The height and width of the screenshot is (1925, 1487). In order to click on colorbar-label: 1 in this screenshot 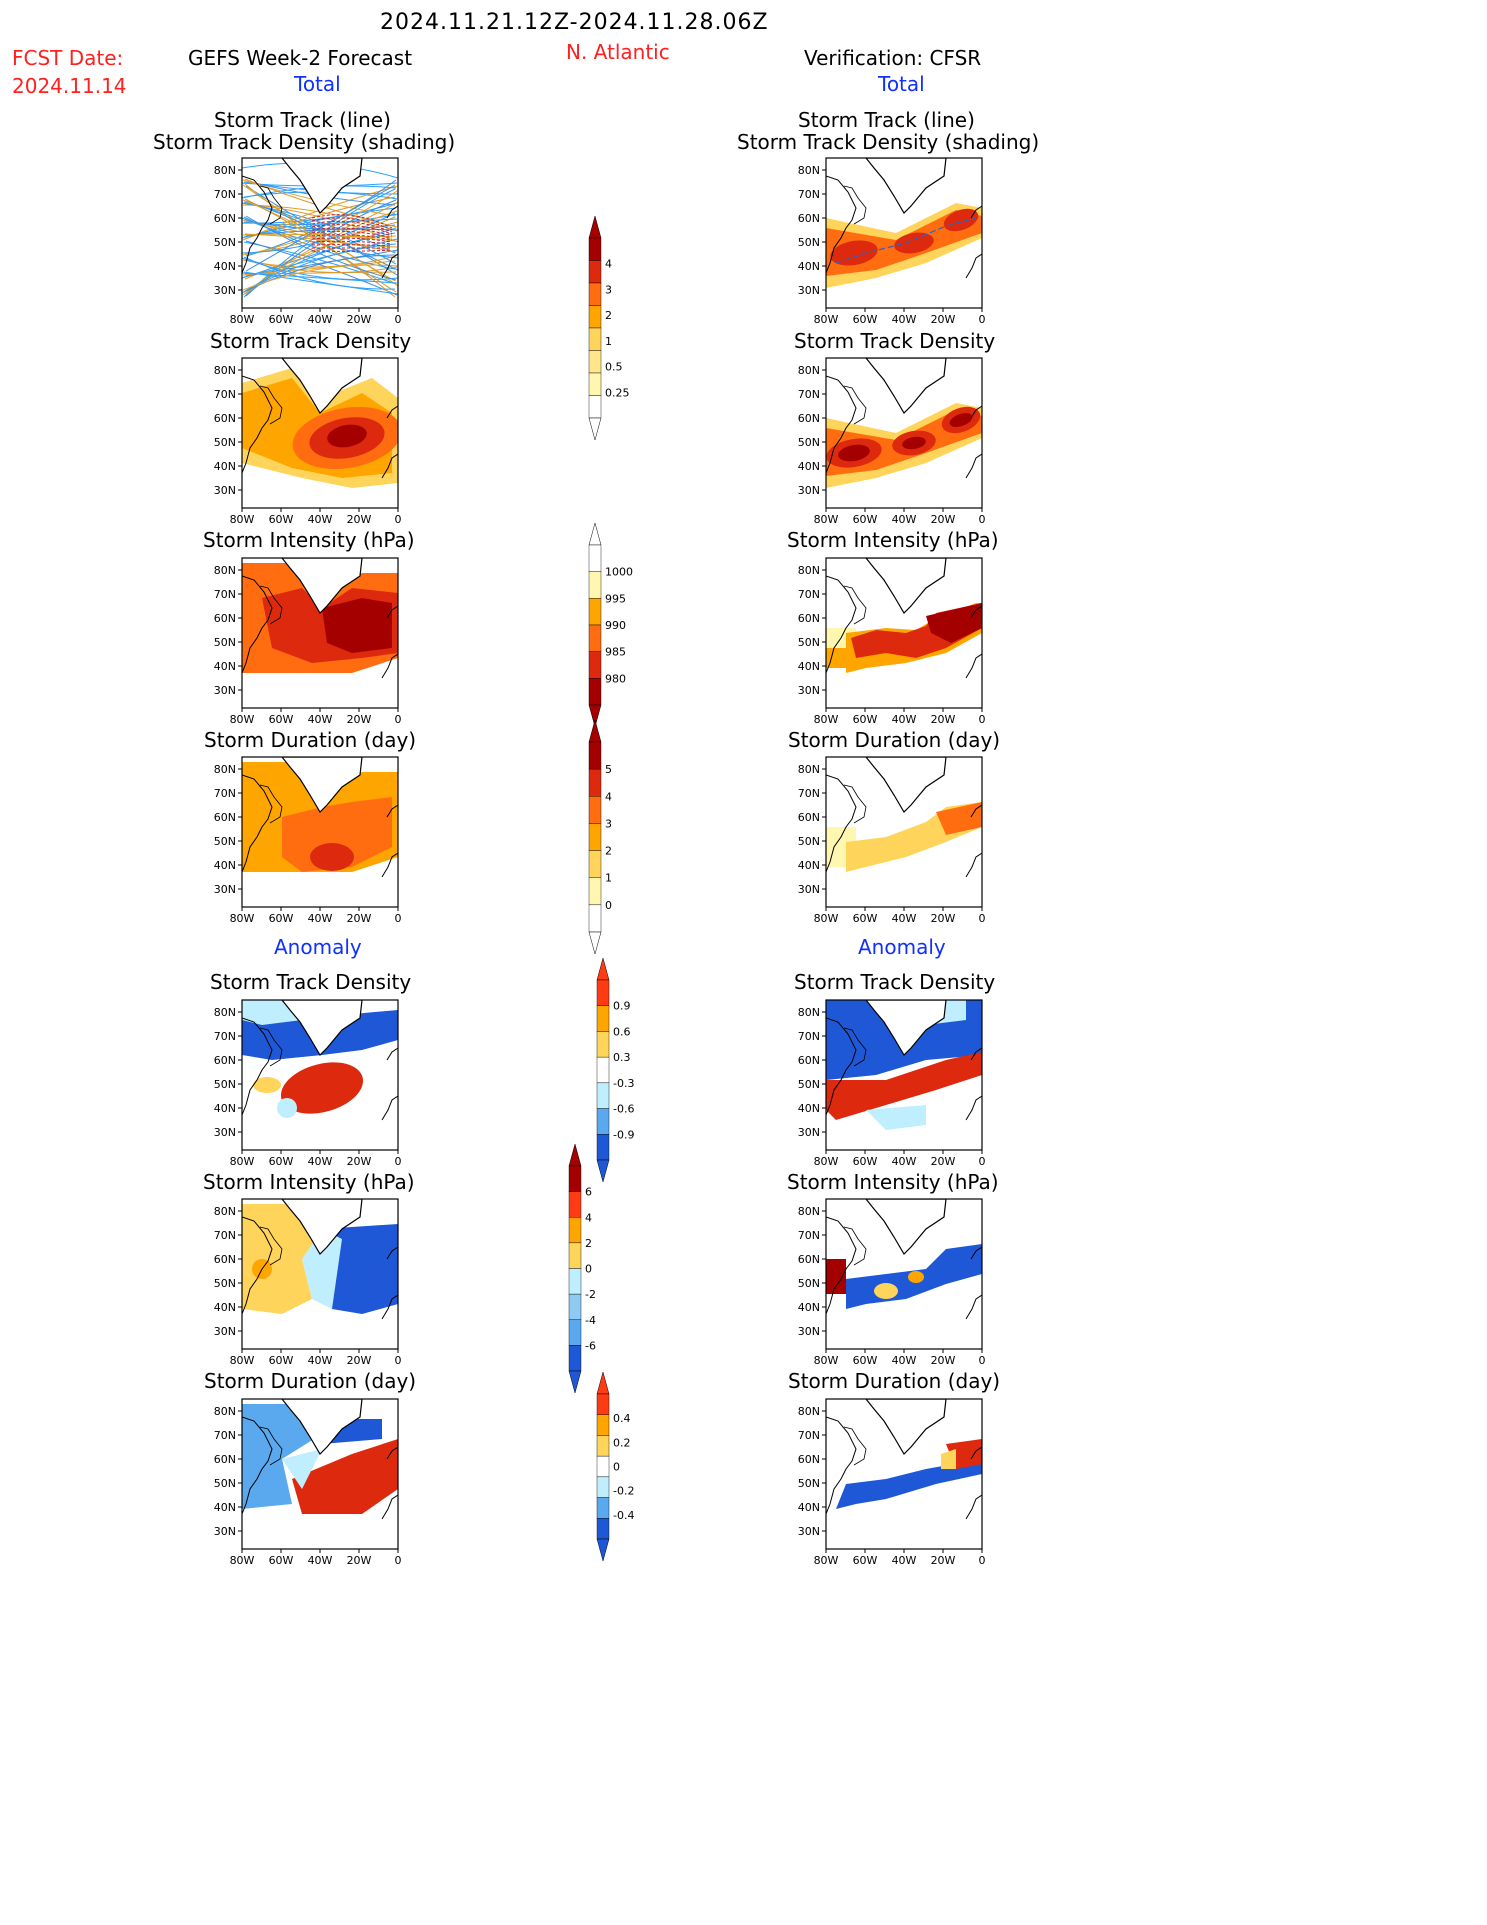, I will do `click(608, 341)`.